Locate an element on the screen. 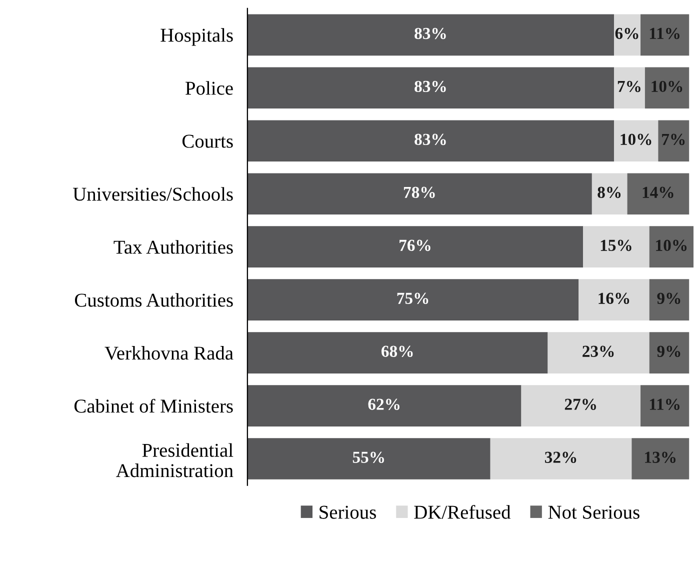 This screenshot has width=697, height=561. data-label: 16% is located at coordinates (614, 298).